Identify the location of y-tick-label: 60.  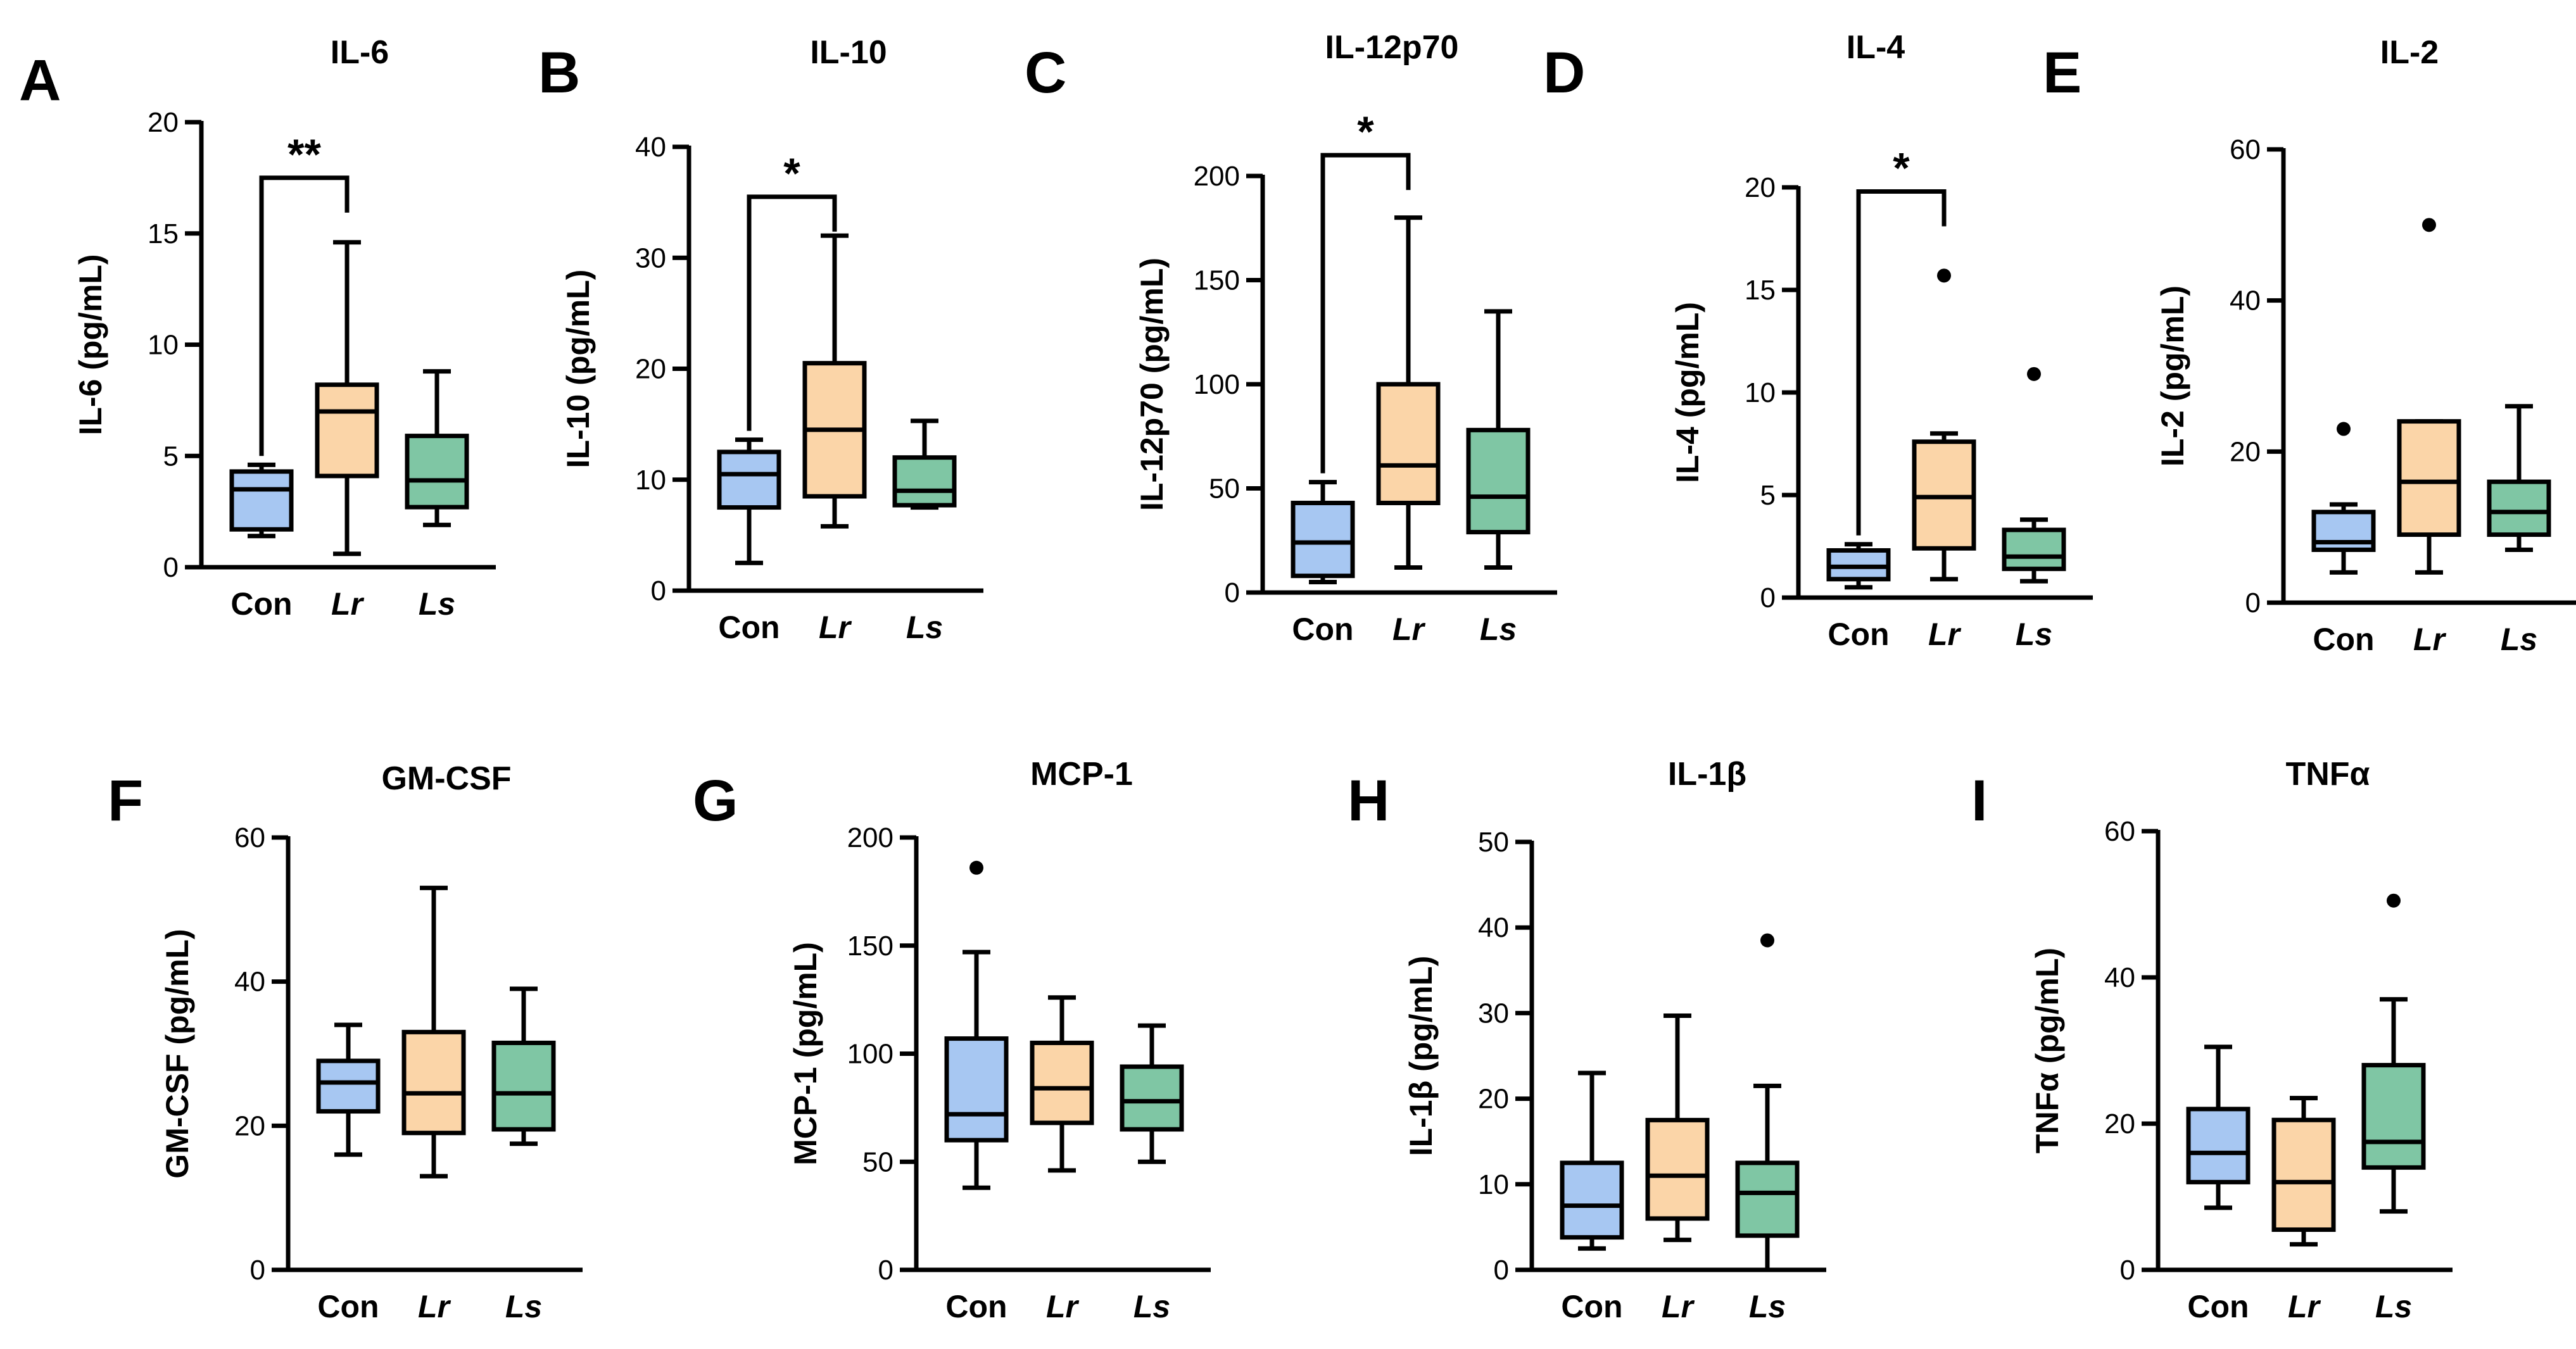
(2245, 149).